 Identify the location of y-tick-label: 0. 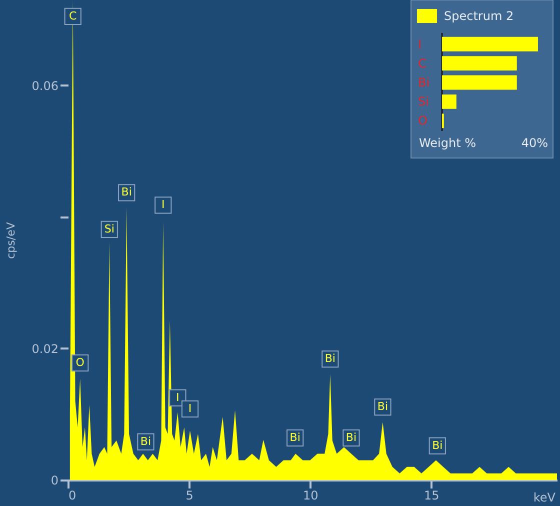
(54, 481).